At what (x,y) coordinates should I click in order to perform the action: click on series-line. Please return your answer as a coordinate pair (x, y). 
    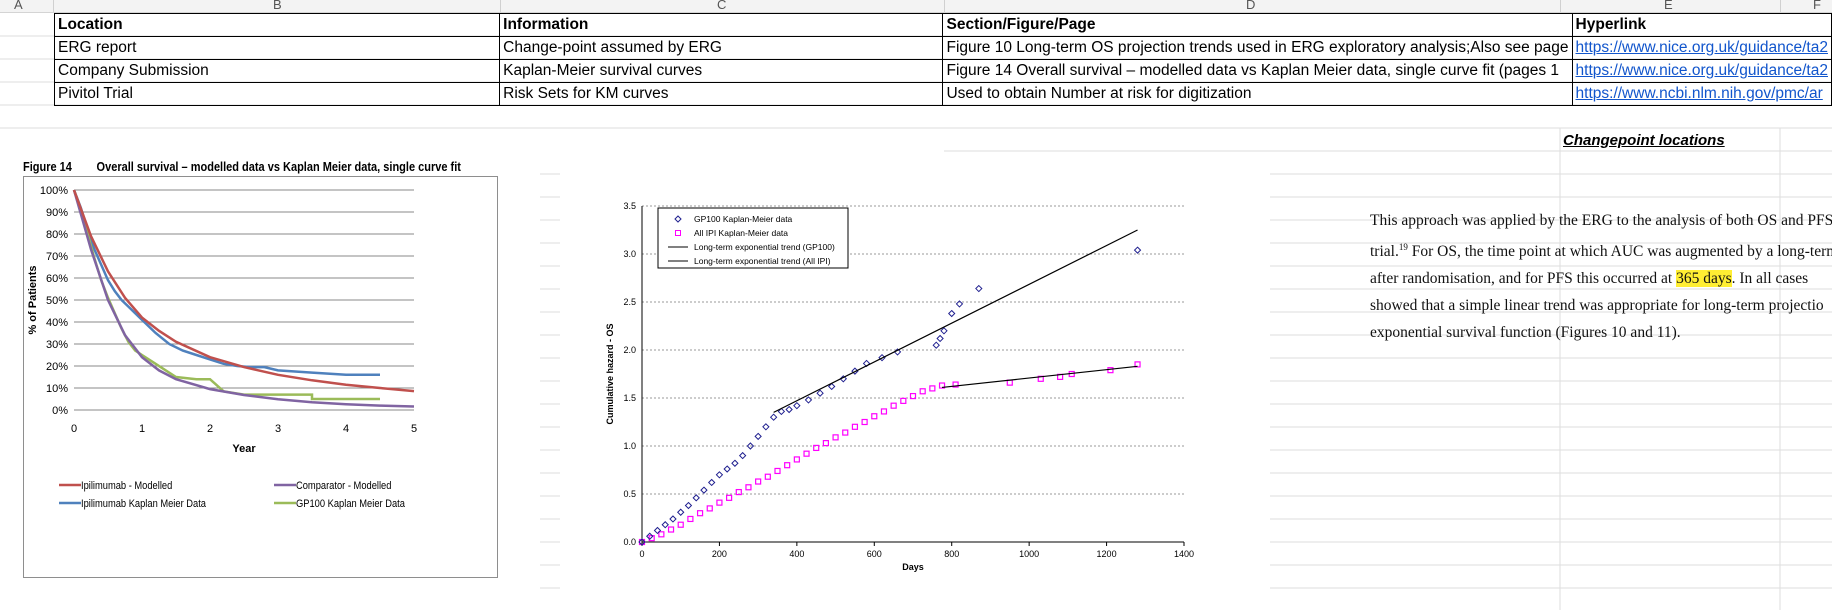
    Looking at the image, I should click on (226, 283).